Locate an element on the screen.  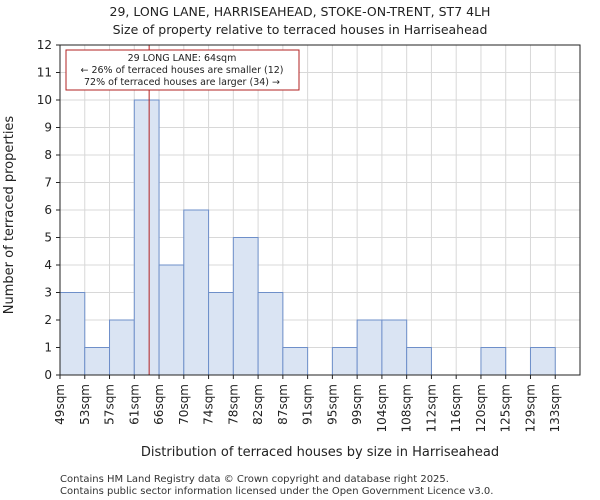
y-tick-label: 11 is located at coordinates (44, 73).